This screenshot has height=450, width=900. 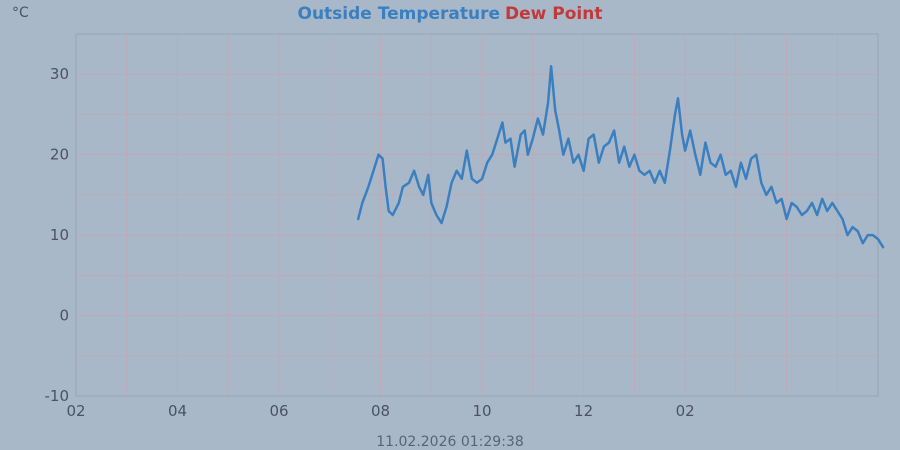 What do you see at coordinates (57, 396) in the screenshot?
I see `y-tick-label: -10` at bounding box center [57, 396].